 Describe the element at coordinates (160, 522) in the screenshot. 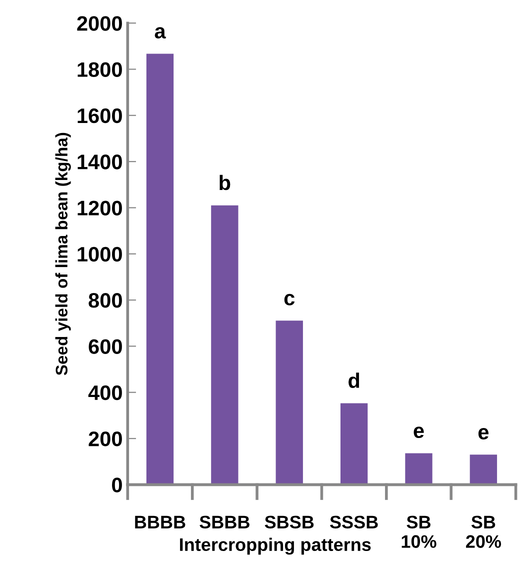

I see `x-tick-label: BBBB` at that location.